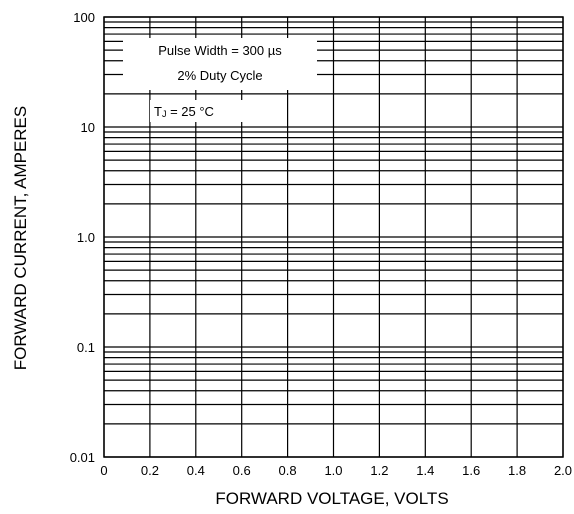 This screenshot has height=514, width=574. Describe the element at coordinates (82, 457) in the screenshot. I see `y-tick-label: 0.01` at that location.